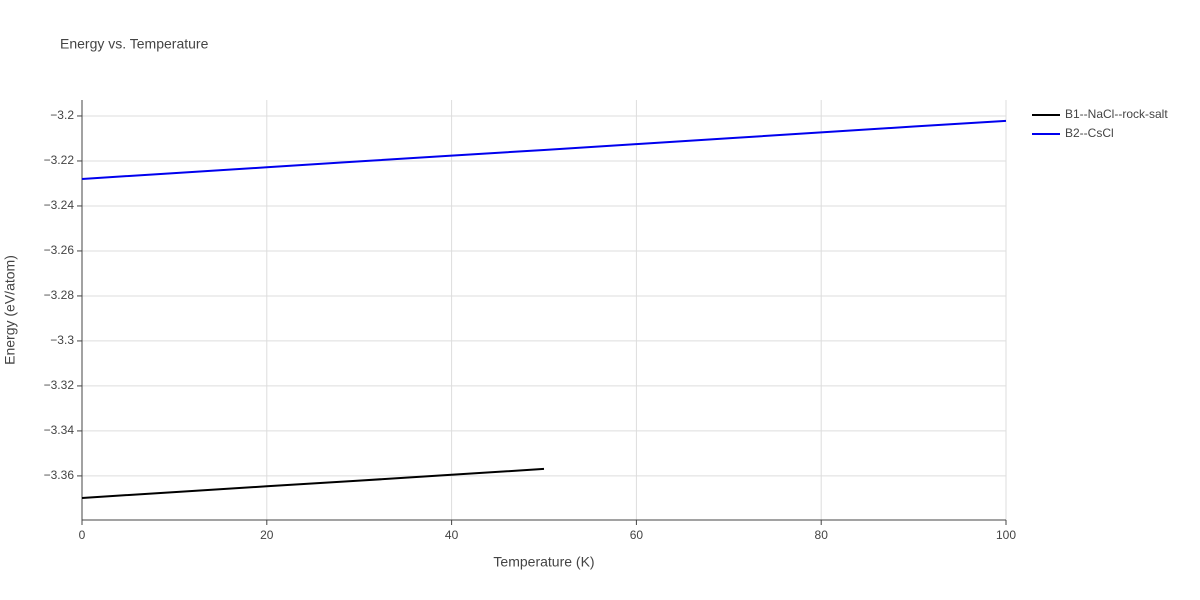 The height and width of the screenshot is (600, 1200). What do you see at coordinates (1116, 114) in the screenshot?
I see `legend-label: B1--NaCl--rock-salt` at bounding box center [1116, 114].